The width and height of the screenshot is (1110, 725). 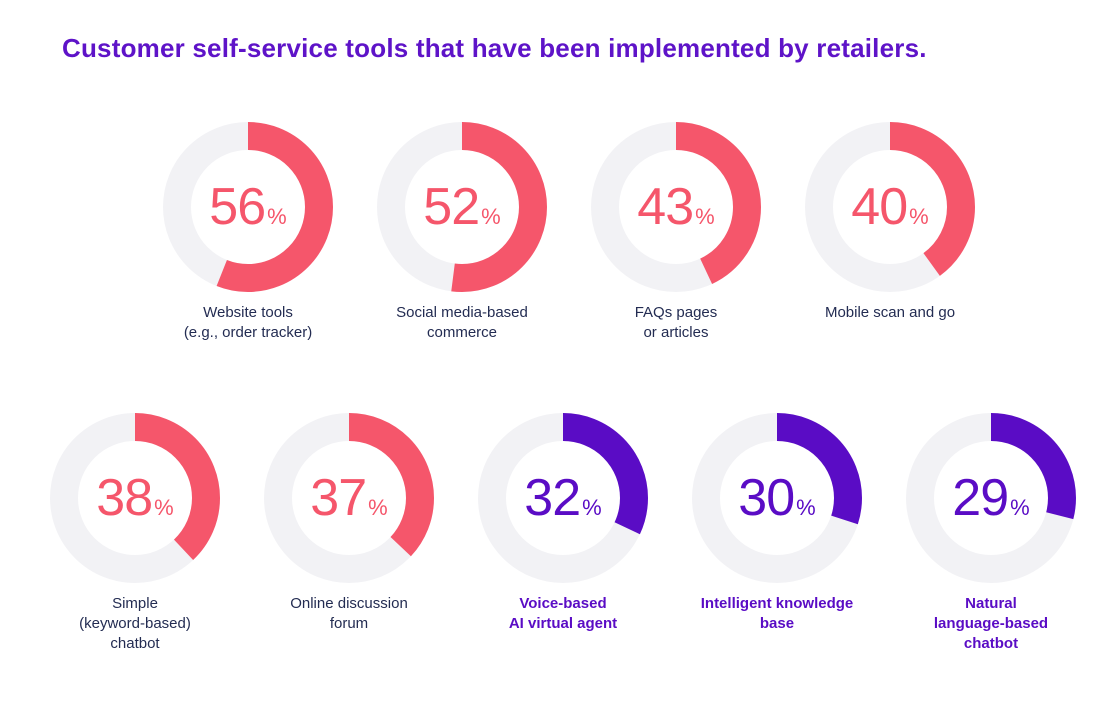 I want to click on donut-item: 30% Intelligent knowledge base, so click(x=777, y=523).